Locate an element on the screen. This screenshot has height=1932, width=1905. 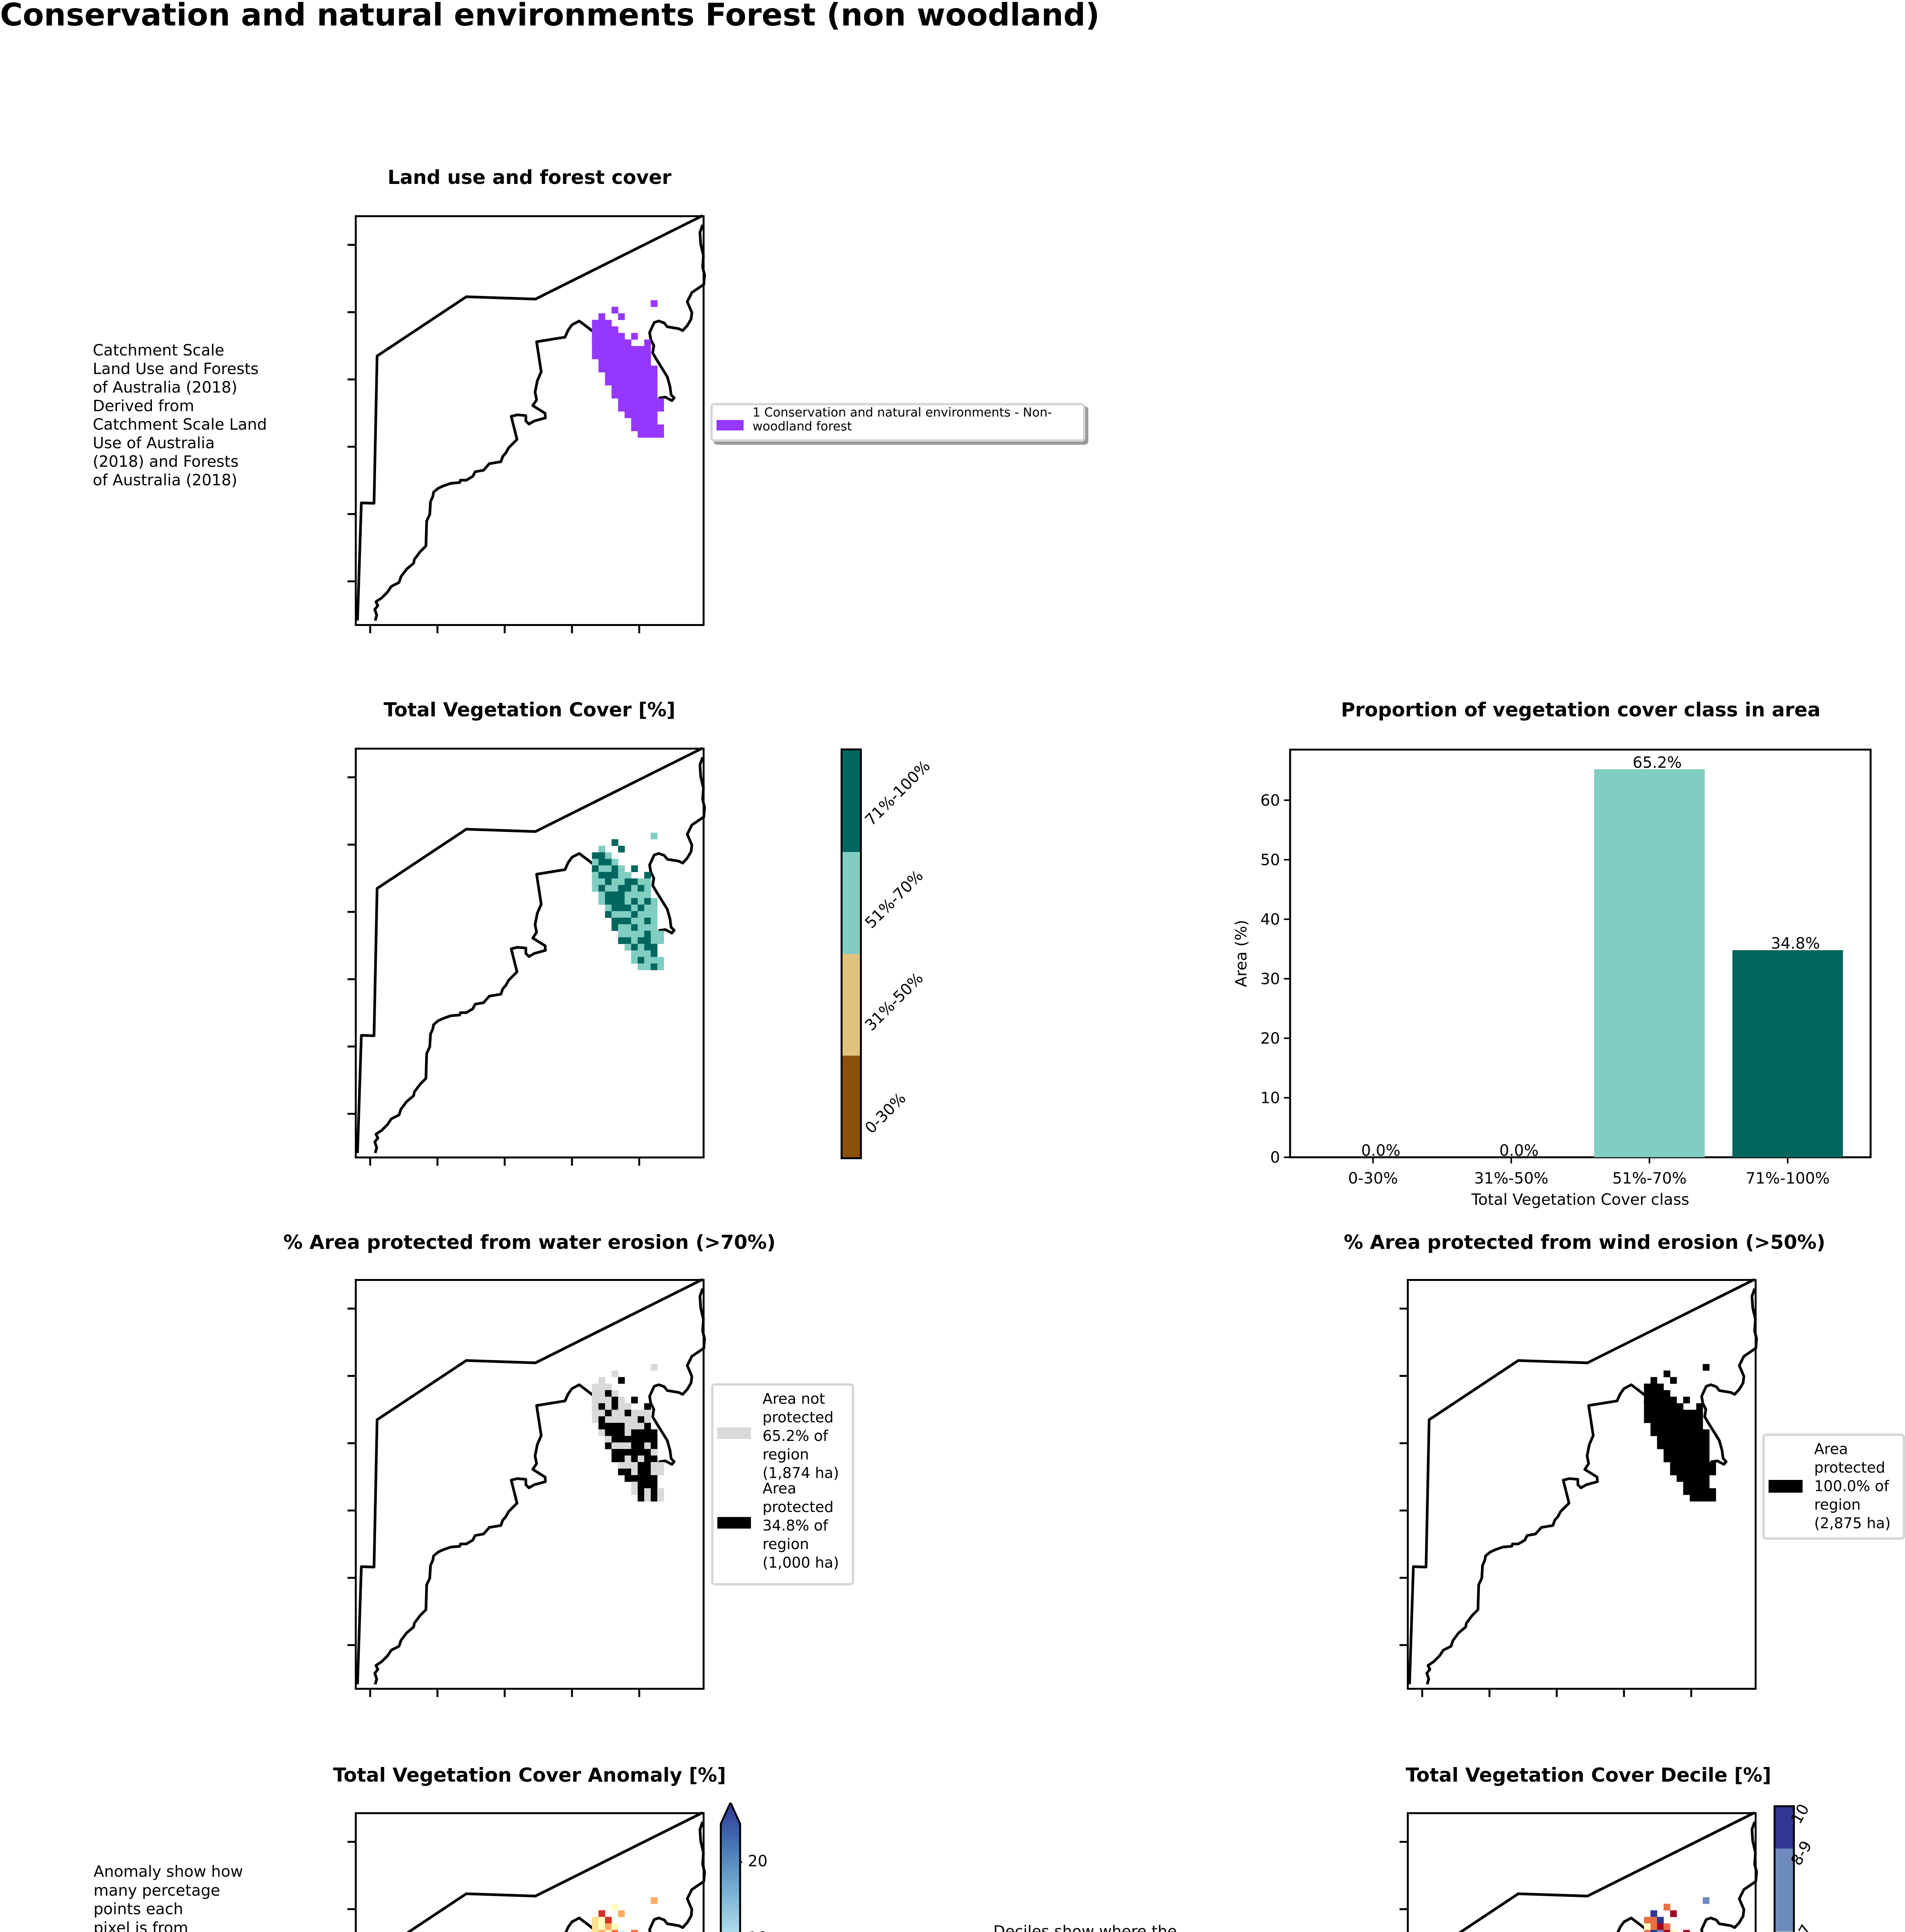
bar-data-label: 65.2% is located at coordinates (1657, 763).